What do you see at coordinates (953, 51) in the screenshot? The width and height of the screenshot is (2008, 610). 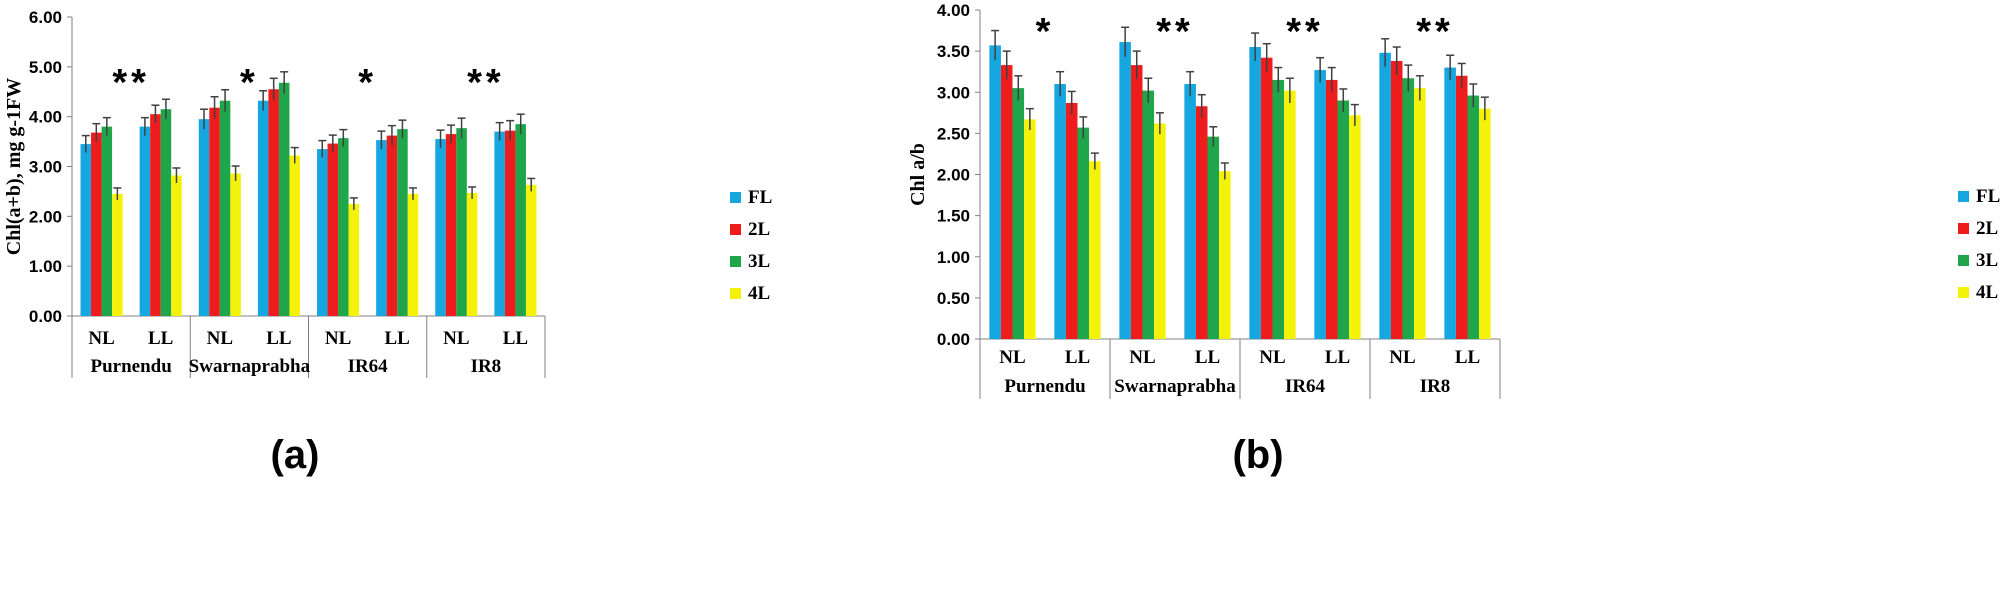 I see `y-tick-label: 3.50` at bounding box center [953, 51].